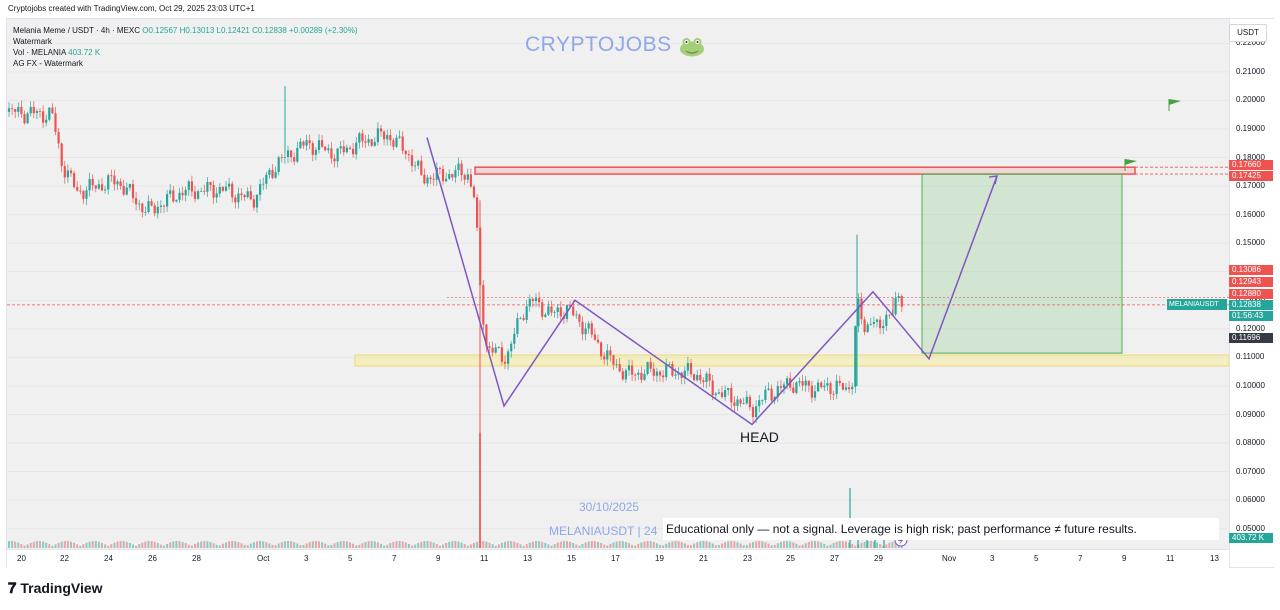 This screenshot has height=610, width=1280. I want to click on time-tick-label: 3, so click(992, 558).